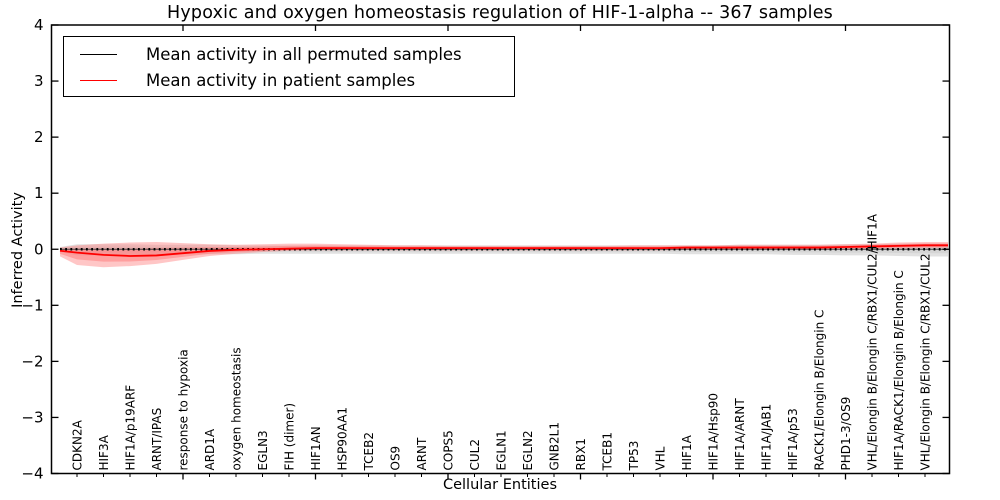 The width and height of the screenshot is (1000, 500). I want to click on y-tick-label: −3, so click(32, 417).